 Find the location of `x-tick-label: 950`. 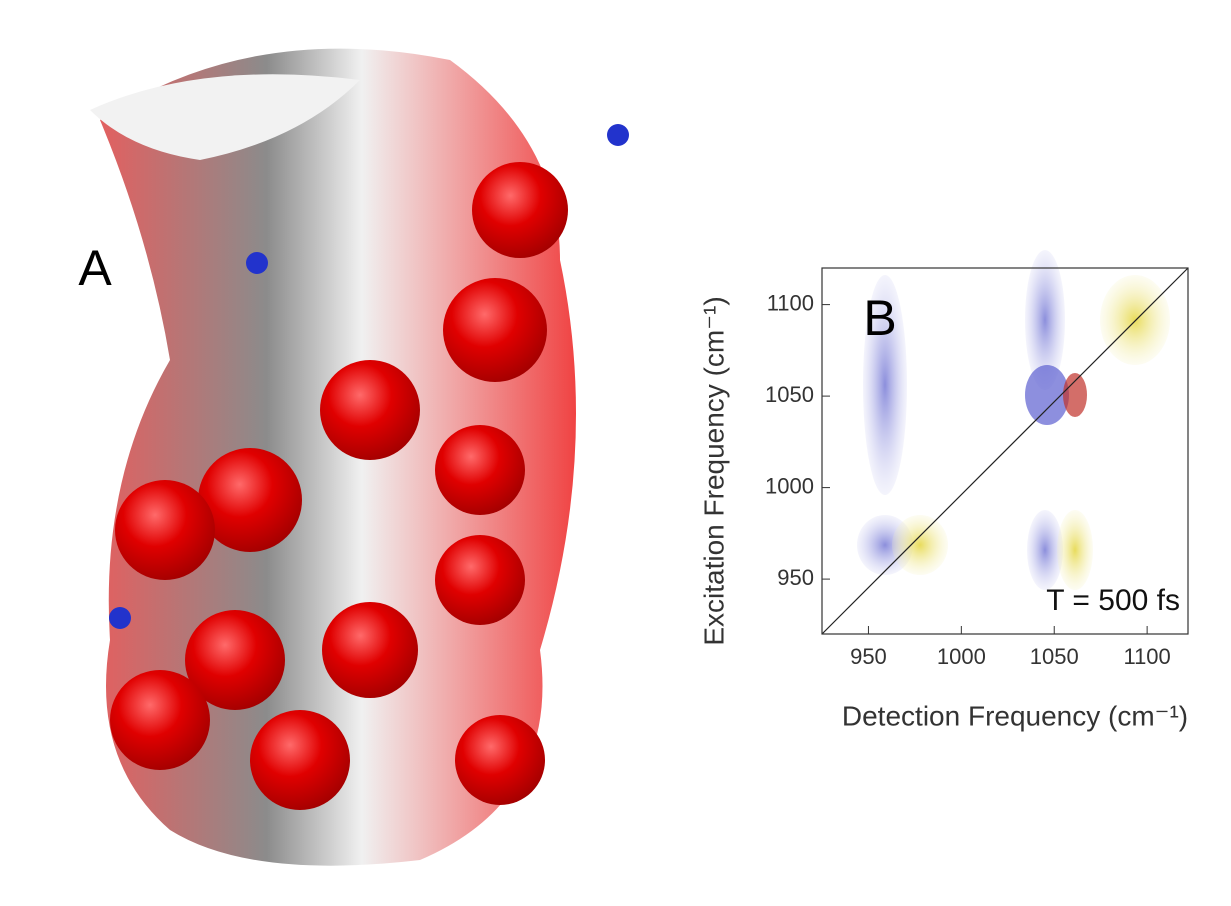

x-tick-label: 950 is located at coordinates (868, 656).